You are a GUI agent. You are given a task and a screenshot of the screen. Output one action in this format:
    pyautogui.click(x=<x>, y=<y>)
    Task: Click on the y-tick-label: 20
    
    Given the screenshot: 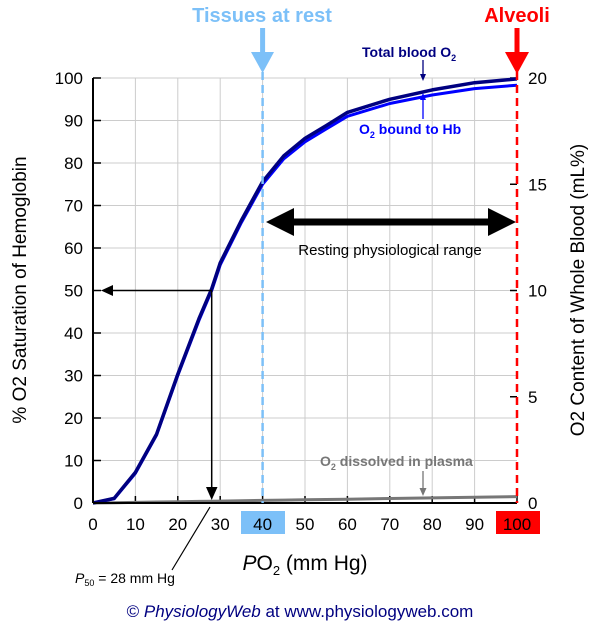 What is the action you would take?
    pyautogui.click(x=73, y=418)
    